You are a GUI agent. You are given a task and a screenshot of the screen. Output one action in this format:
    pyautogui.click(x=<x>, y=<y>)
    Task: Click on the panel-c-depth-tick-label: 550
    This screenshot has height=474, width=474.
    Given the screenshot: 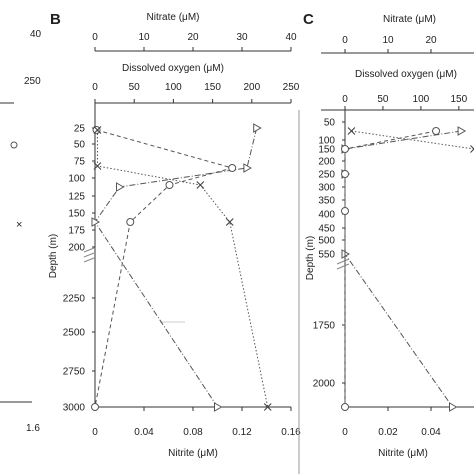 What is the action you would take?
    pyautogui.click(x=326, y=255)
    